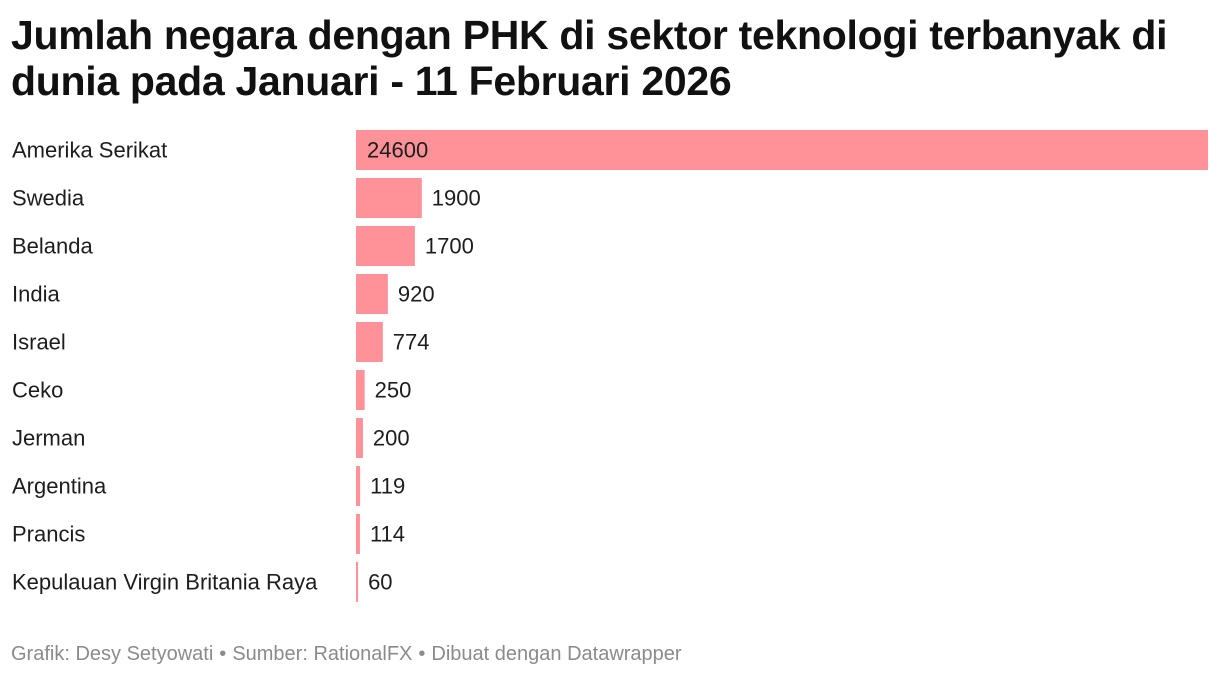 The height and width of the screenshot is (678, 1220). I want to click on category-label: Amerika Serikat, so click(89, 150).